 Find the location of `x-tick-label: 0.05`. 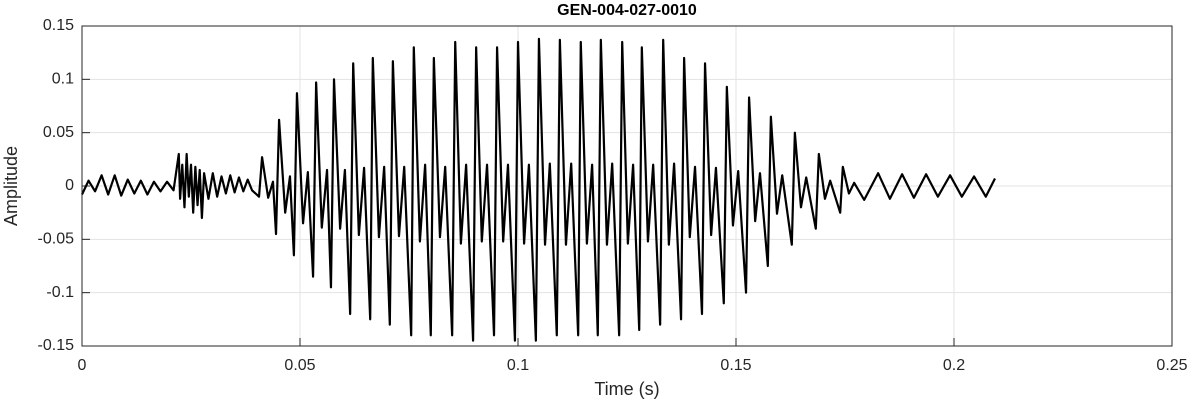

x-tick-label: 0.05 is located at coordinates (299, 365).